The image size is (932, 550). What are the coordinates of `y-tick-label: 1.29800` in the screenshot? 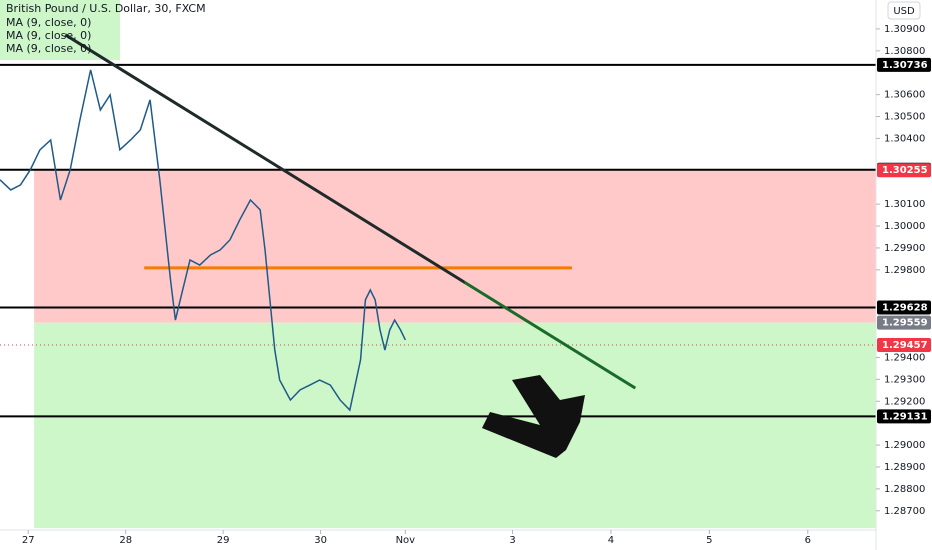 It's located at (904, 270).